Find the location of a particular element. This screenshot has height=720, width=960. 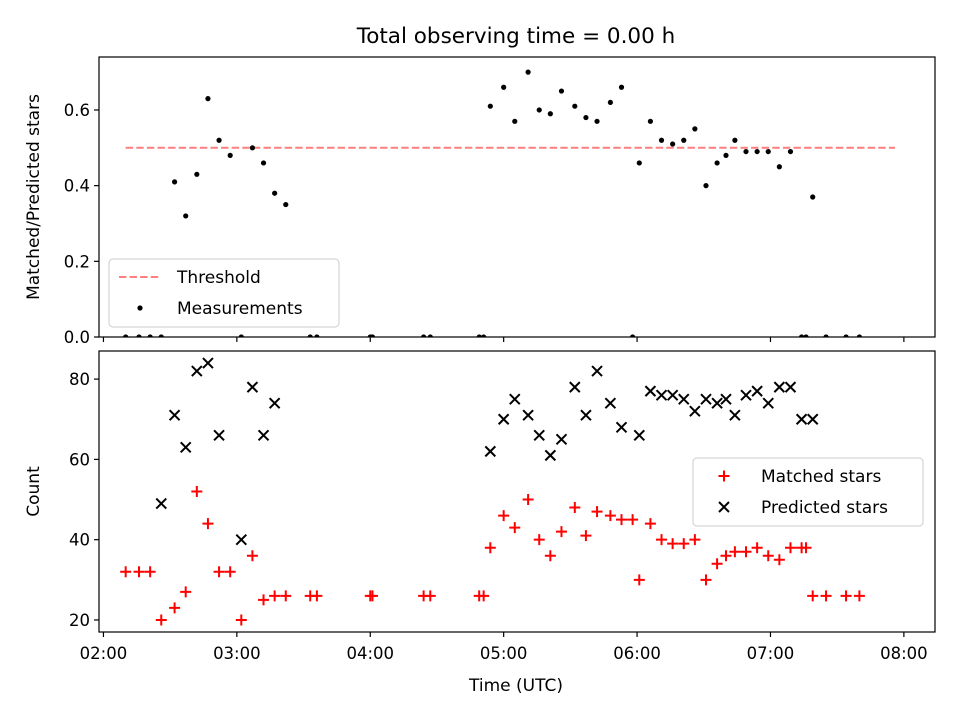

legend-label: Predicted stars is located at coordinates (824, 508).